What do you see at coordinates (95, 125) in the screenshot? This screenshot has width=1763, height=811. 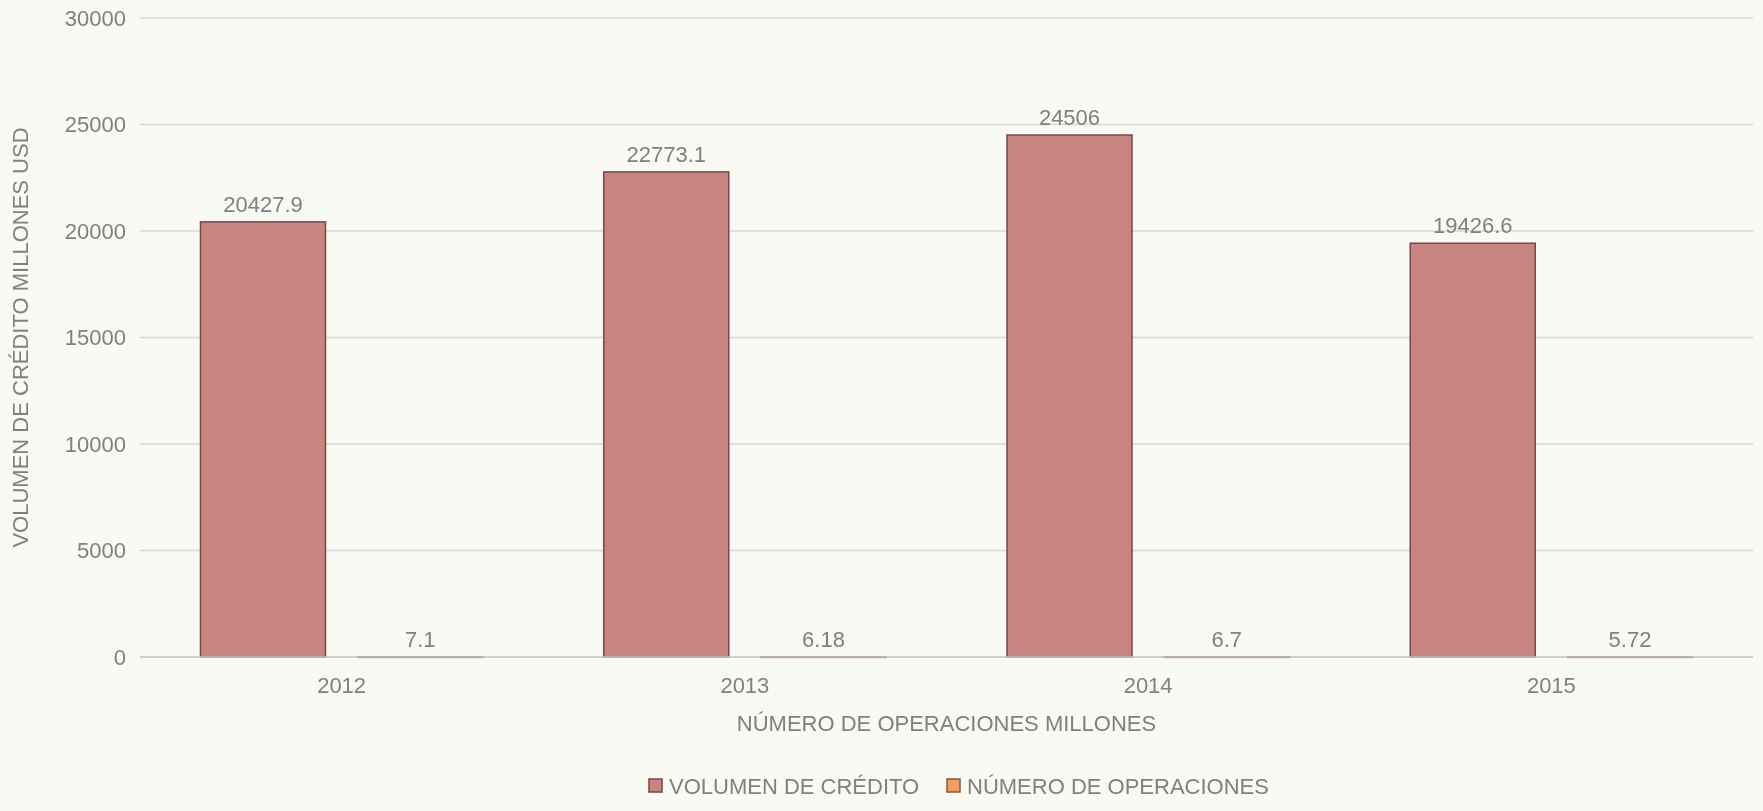 I see `y-tick-label: 25000` at bounding box center [95, 125].